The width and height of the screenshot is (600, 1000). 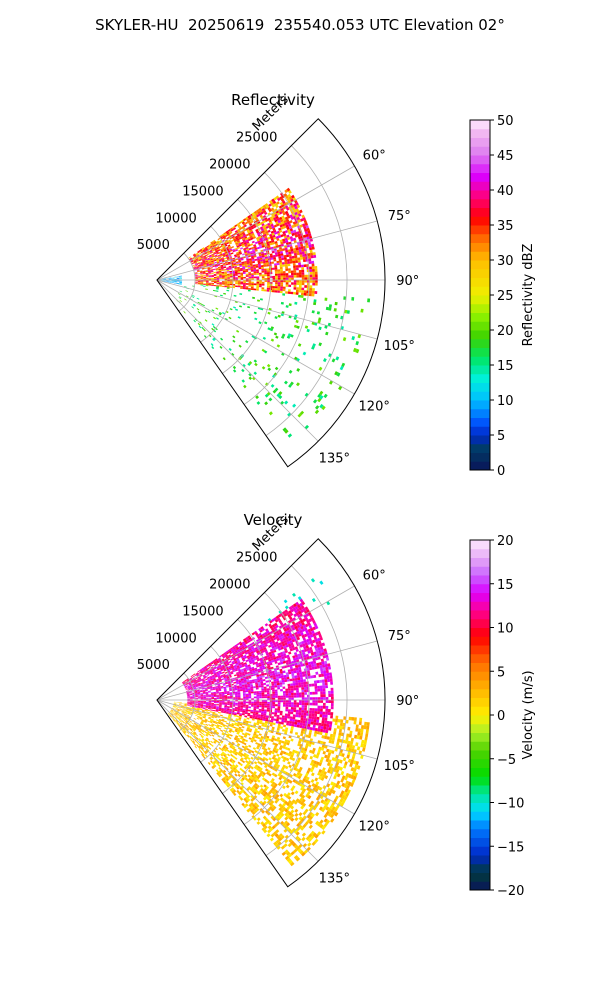 What do you see at coordinates (505, 261) in the screenshot?
I see `colorbar-tick-label: 30` at bounding box center [505, 261].